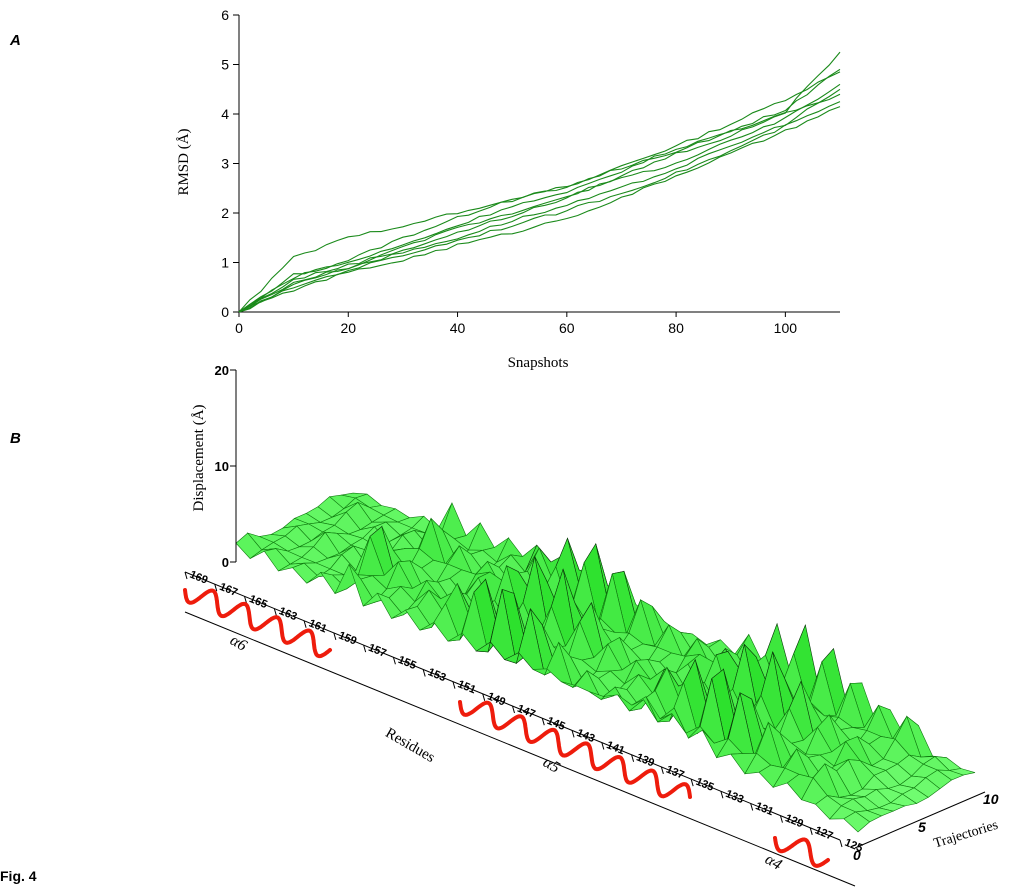 Image resolution: width=1019 pixels, height=887 pixels. What do you see at coordinates (239, 328) in the screenshot?
I see `rmsd-x-tick-label: 0` at bounding box center [239, 328].